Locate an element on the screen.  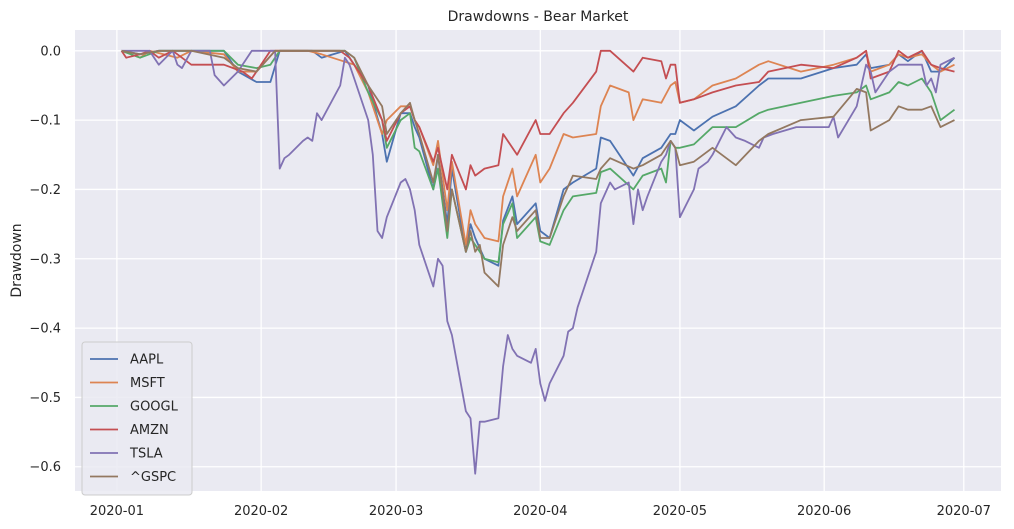
legend-box is located at coordinates (137, 418).